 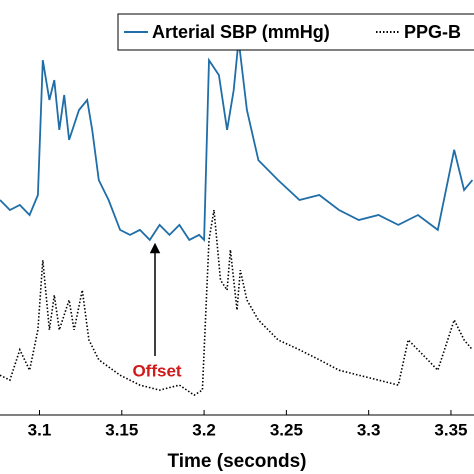 I want to click on x-tick-label: 3.35, so click(x=450, y=429).